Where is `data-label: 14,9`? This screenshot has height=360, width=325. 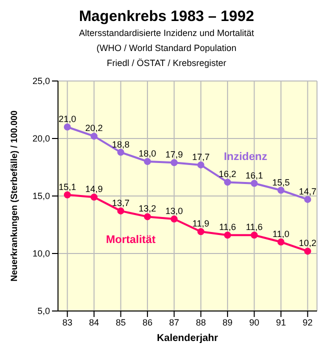
data-label: 14,9 is located at coordinates (94, 189).